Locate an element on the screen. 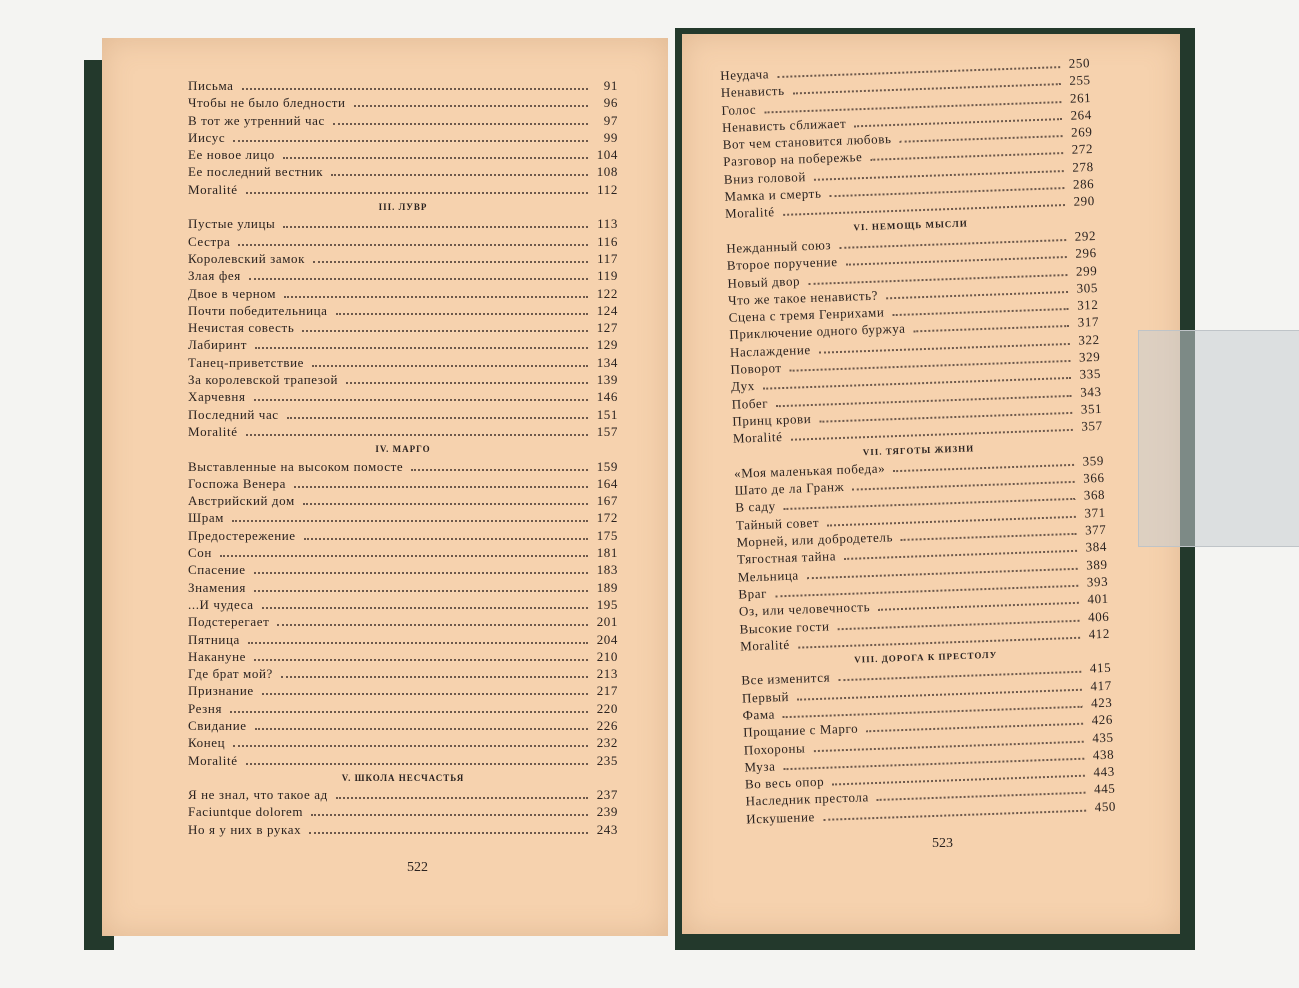 The image size is (1299, 988). entry-page: 443 is located at coordinates (1104, 771).